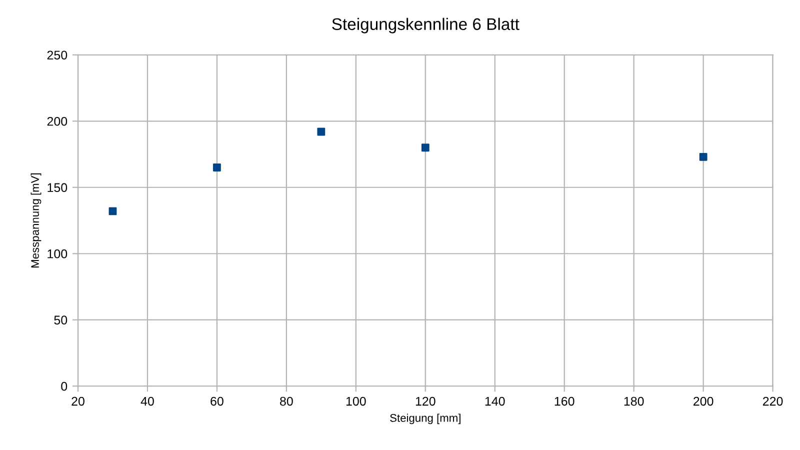 Image resolution: width=800 pixels, height=450 pixels. I want to click on y-tick-label: 100, so click(58, 253).